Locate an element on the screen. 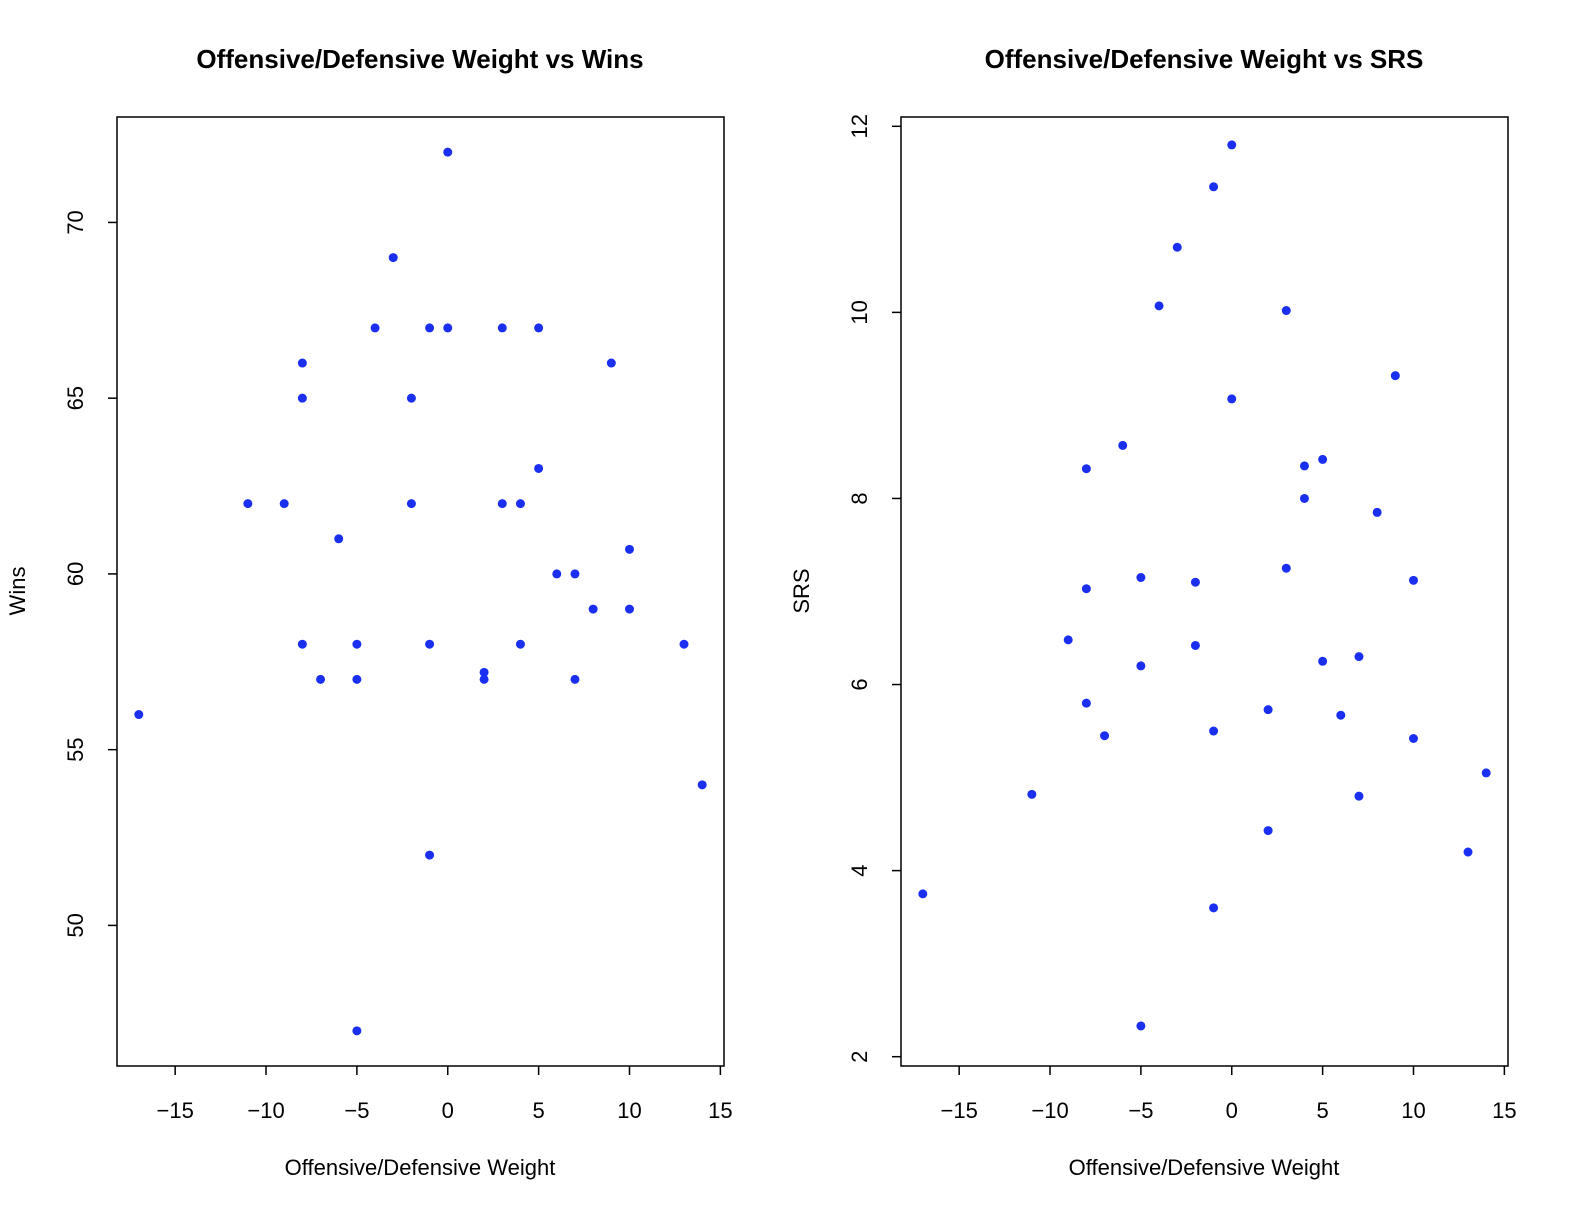 The width and height of the screenshot is (1584, 1224). chart-title: Offensive/Defensive Weight vs Wins is located at coordinates (419, 59).